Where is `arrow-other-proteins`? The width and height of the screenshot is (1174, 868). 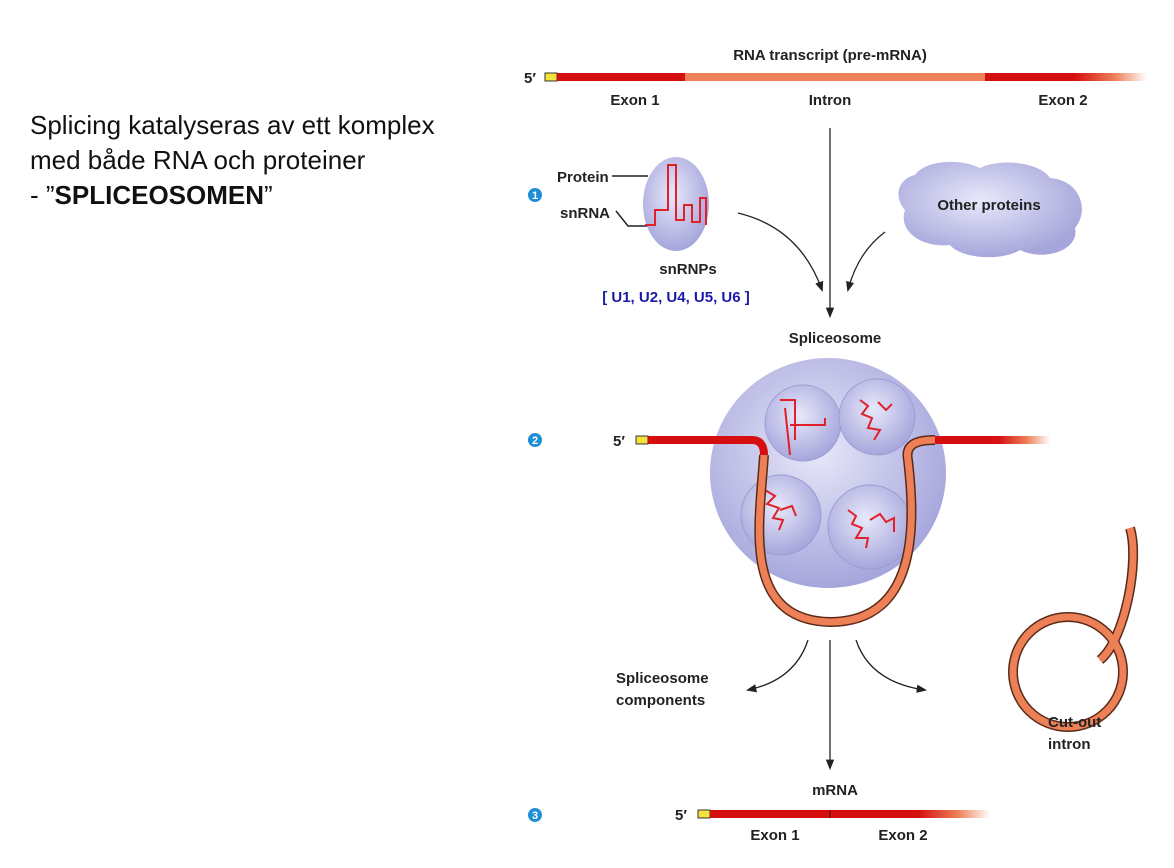 arrow-other-proteins is located at coordinates (866, 262).